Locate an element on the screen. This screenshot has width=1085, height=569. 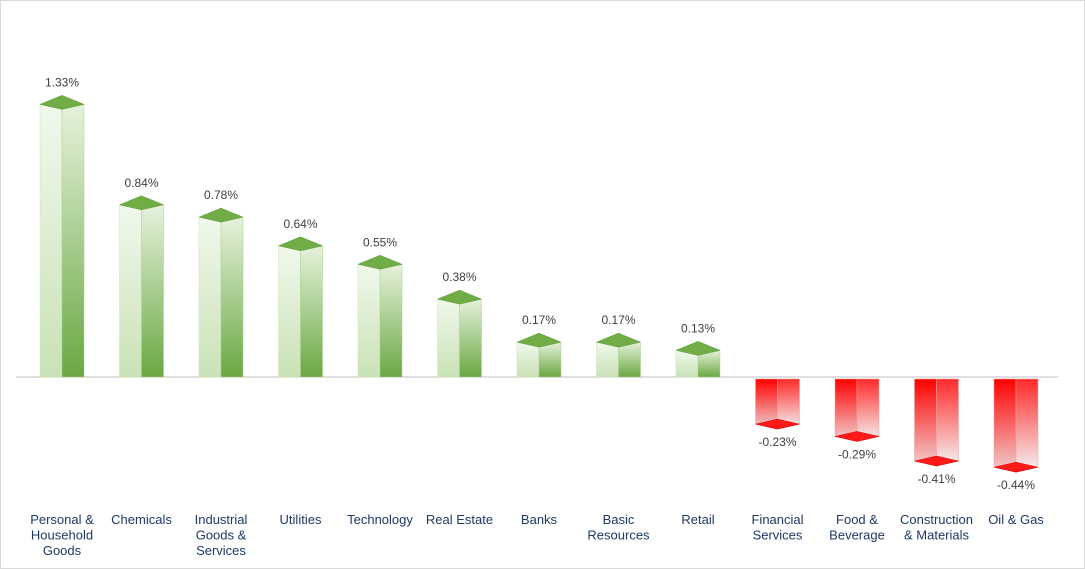
bar-utilities is located at coordinates (300, 307).